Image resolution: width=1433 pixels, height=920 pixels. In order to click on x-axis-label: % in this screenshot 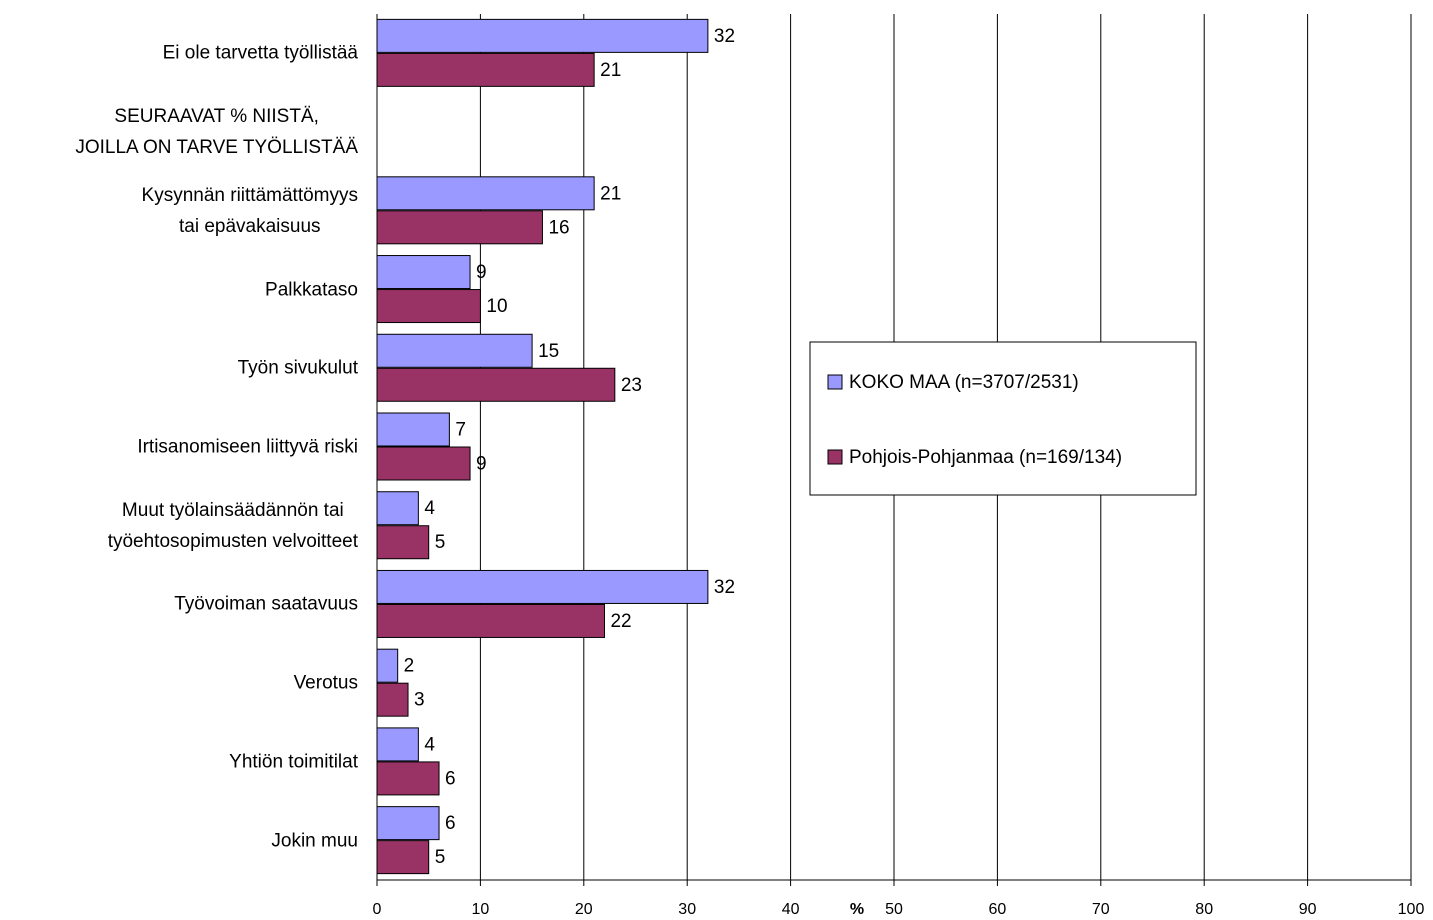, I will do `click(857, 909)`.